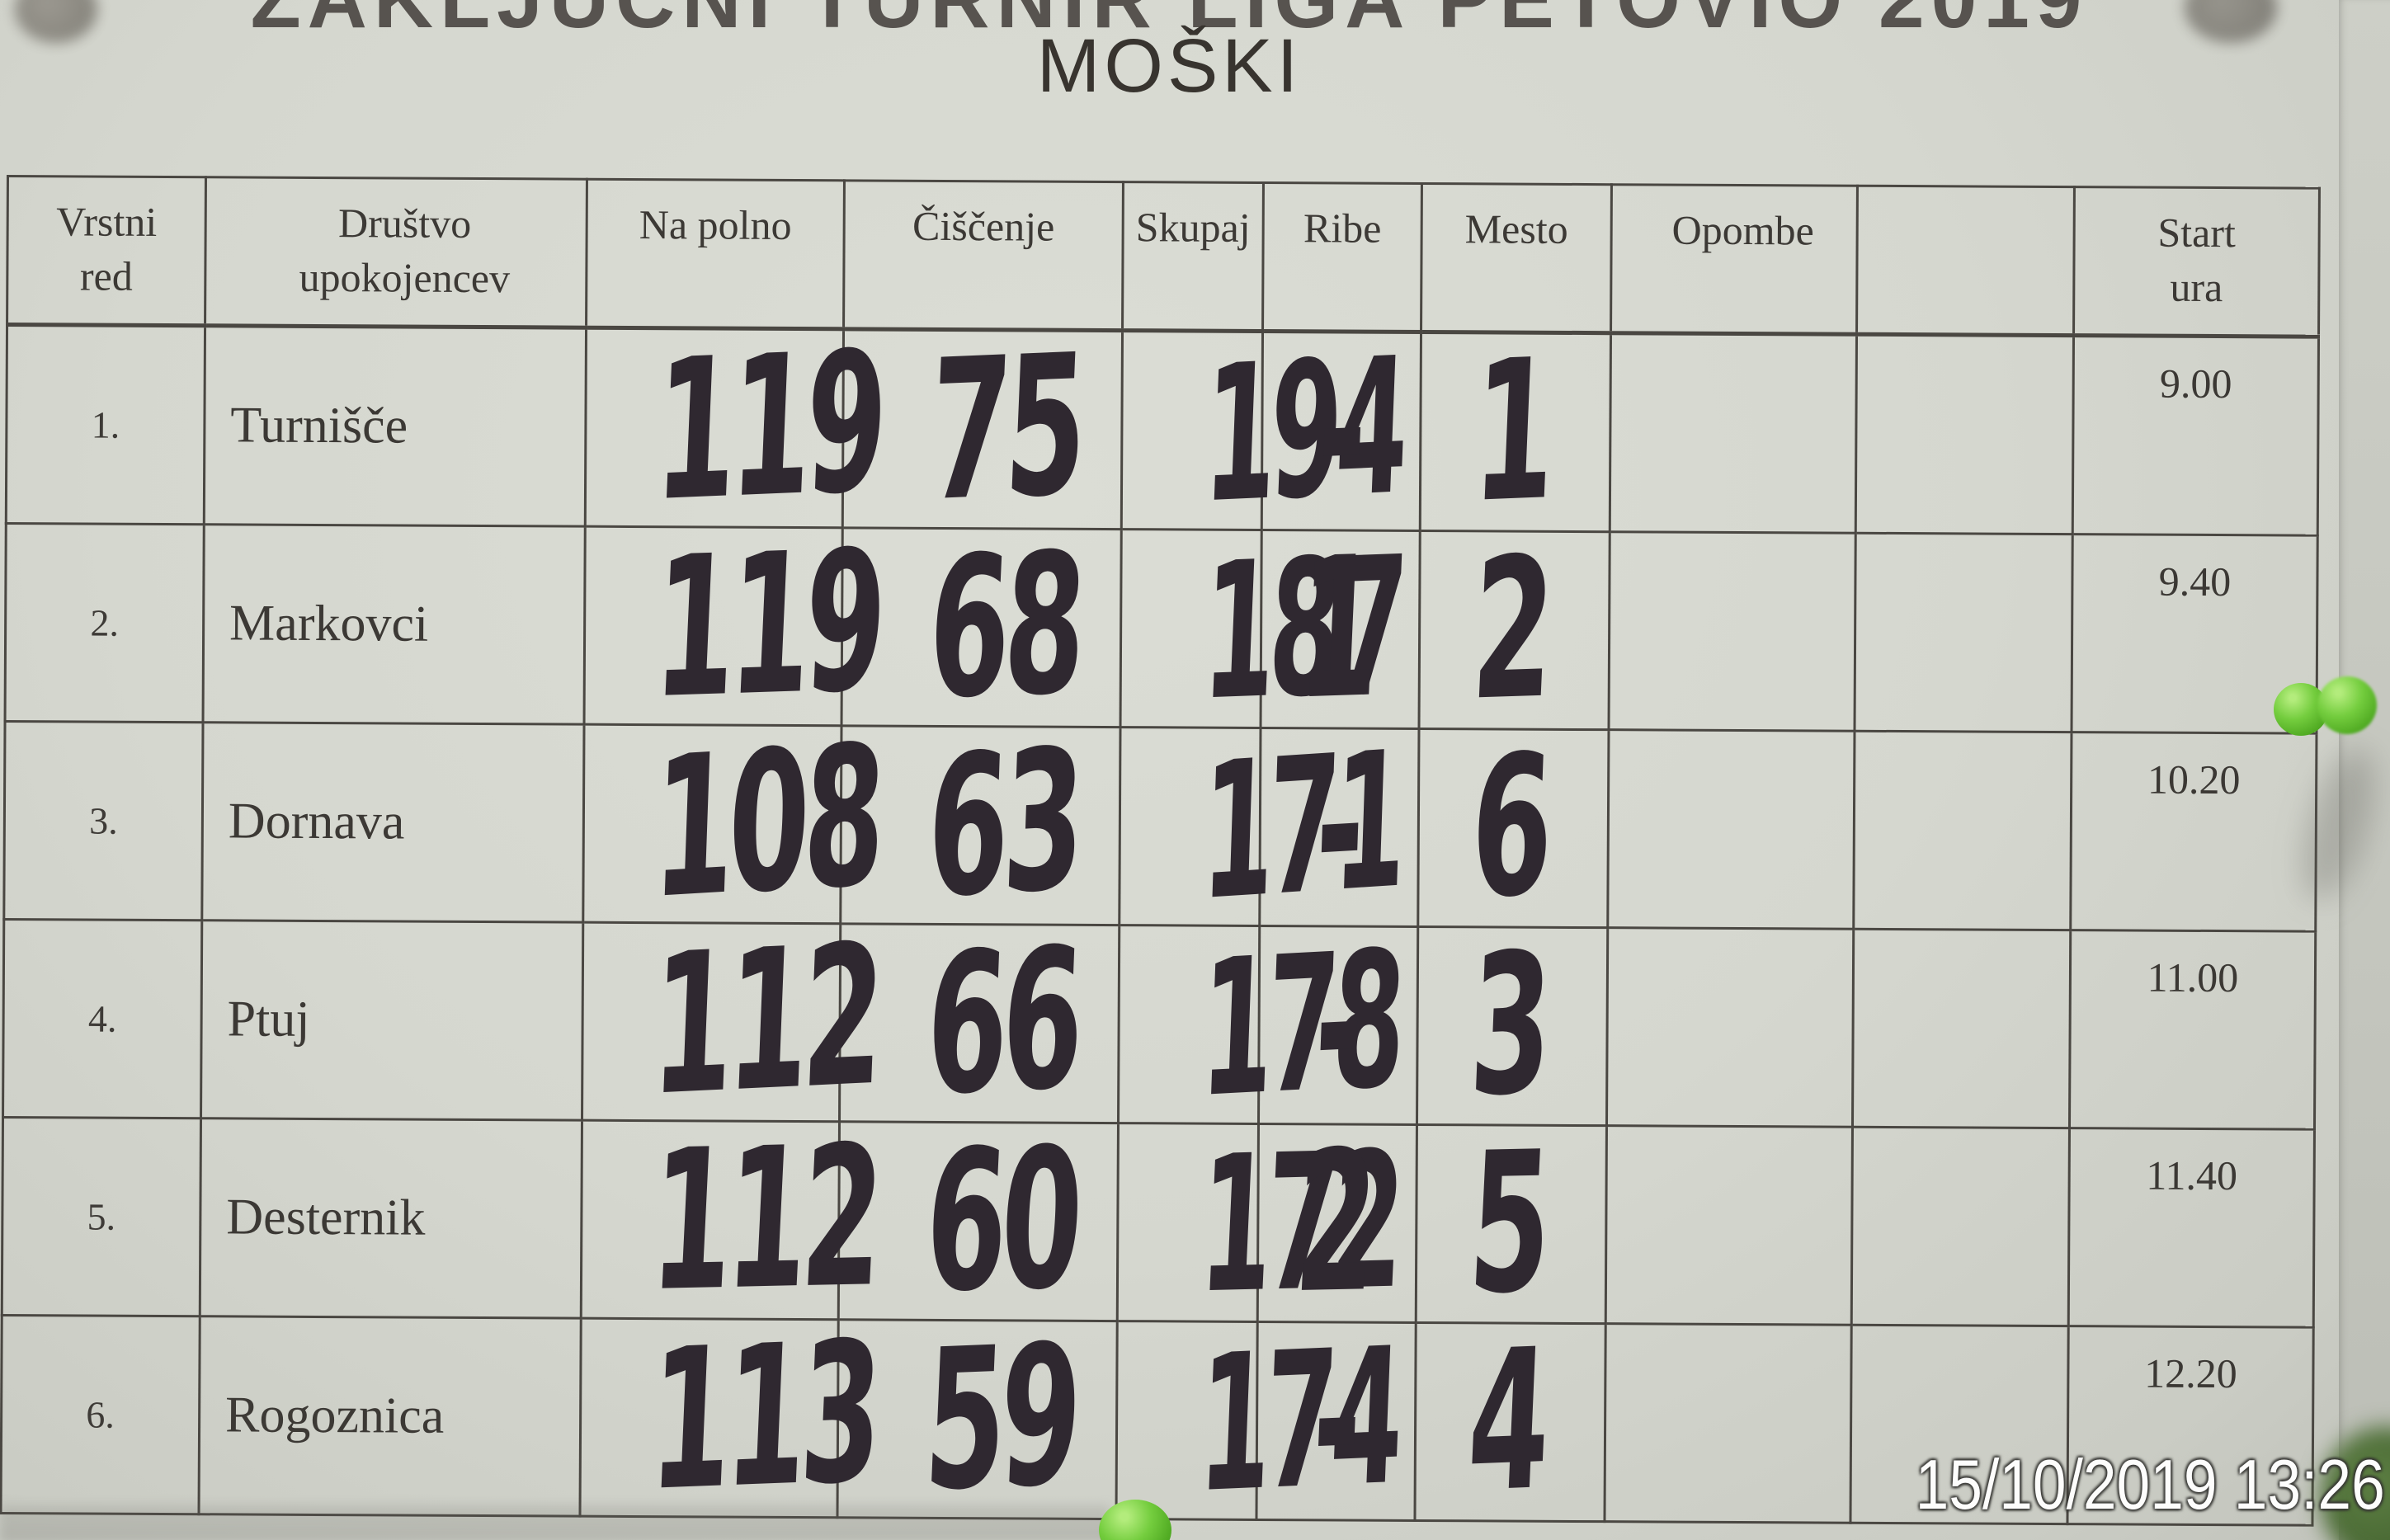  I want to click on handwritten-score: 171, so click(1301, 825).